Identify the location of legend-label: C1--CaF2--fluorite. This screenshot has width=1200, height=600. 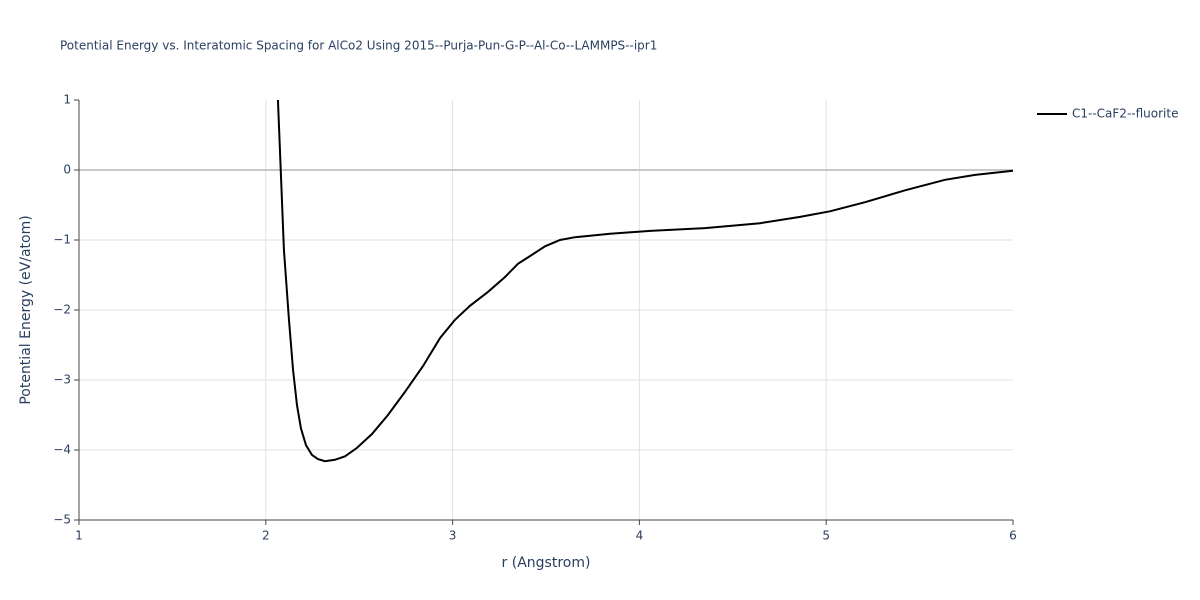
(1125, 114).